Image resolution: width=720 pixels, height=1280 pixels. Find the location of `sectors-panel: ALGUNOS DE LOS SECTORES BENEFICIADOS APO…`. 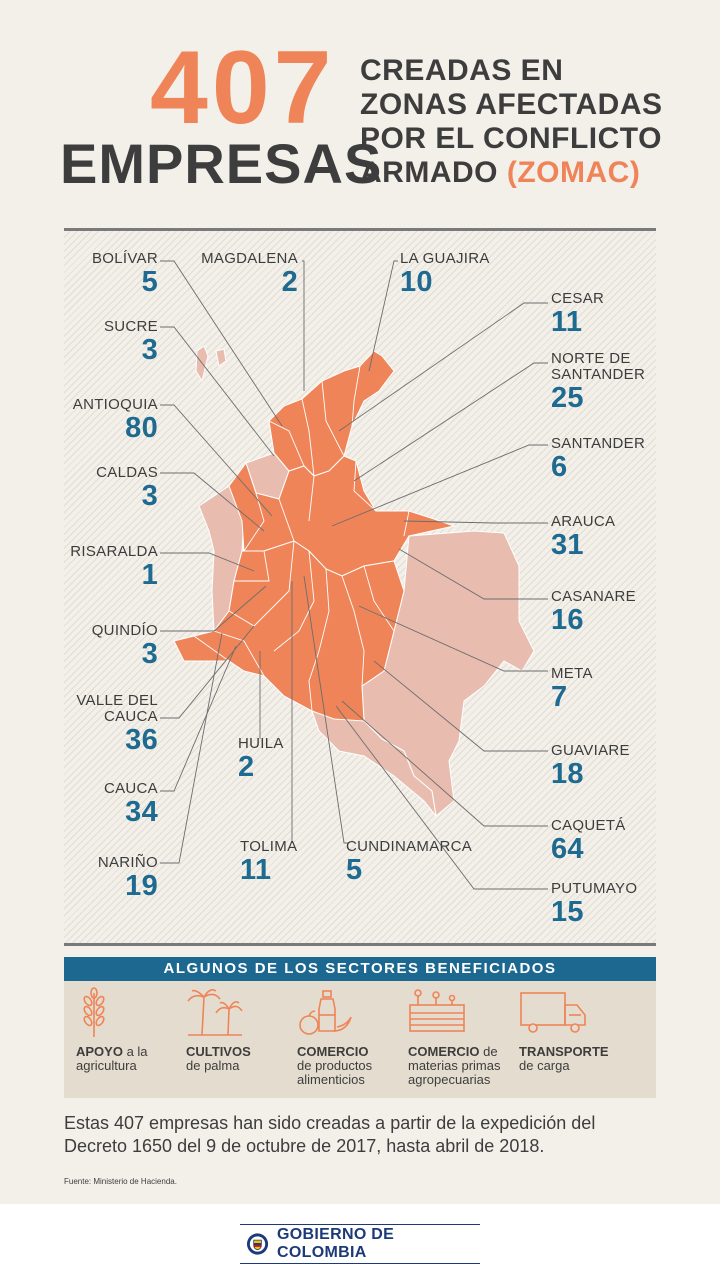

sectors-panel: ALGUNOS DE LOS SECTORES BENEFICIADOS APO… is located at coordinates (360, 1027).